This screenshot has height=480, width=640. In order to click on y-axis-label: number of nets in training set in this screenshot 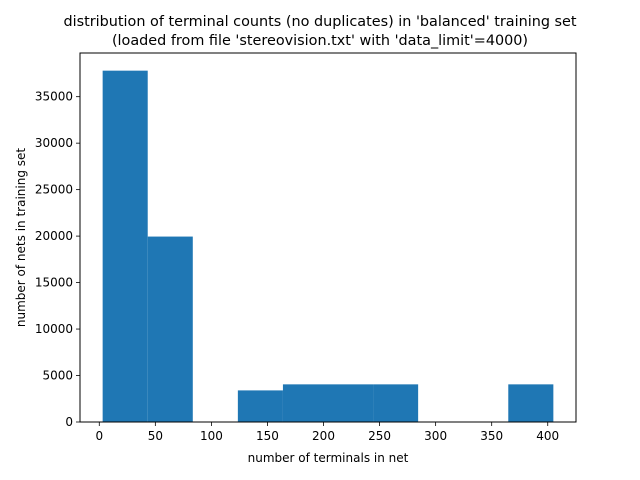, I will do `click(21, 237)`.